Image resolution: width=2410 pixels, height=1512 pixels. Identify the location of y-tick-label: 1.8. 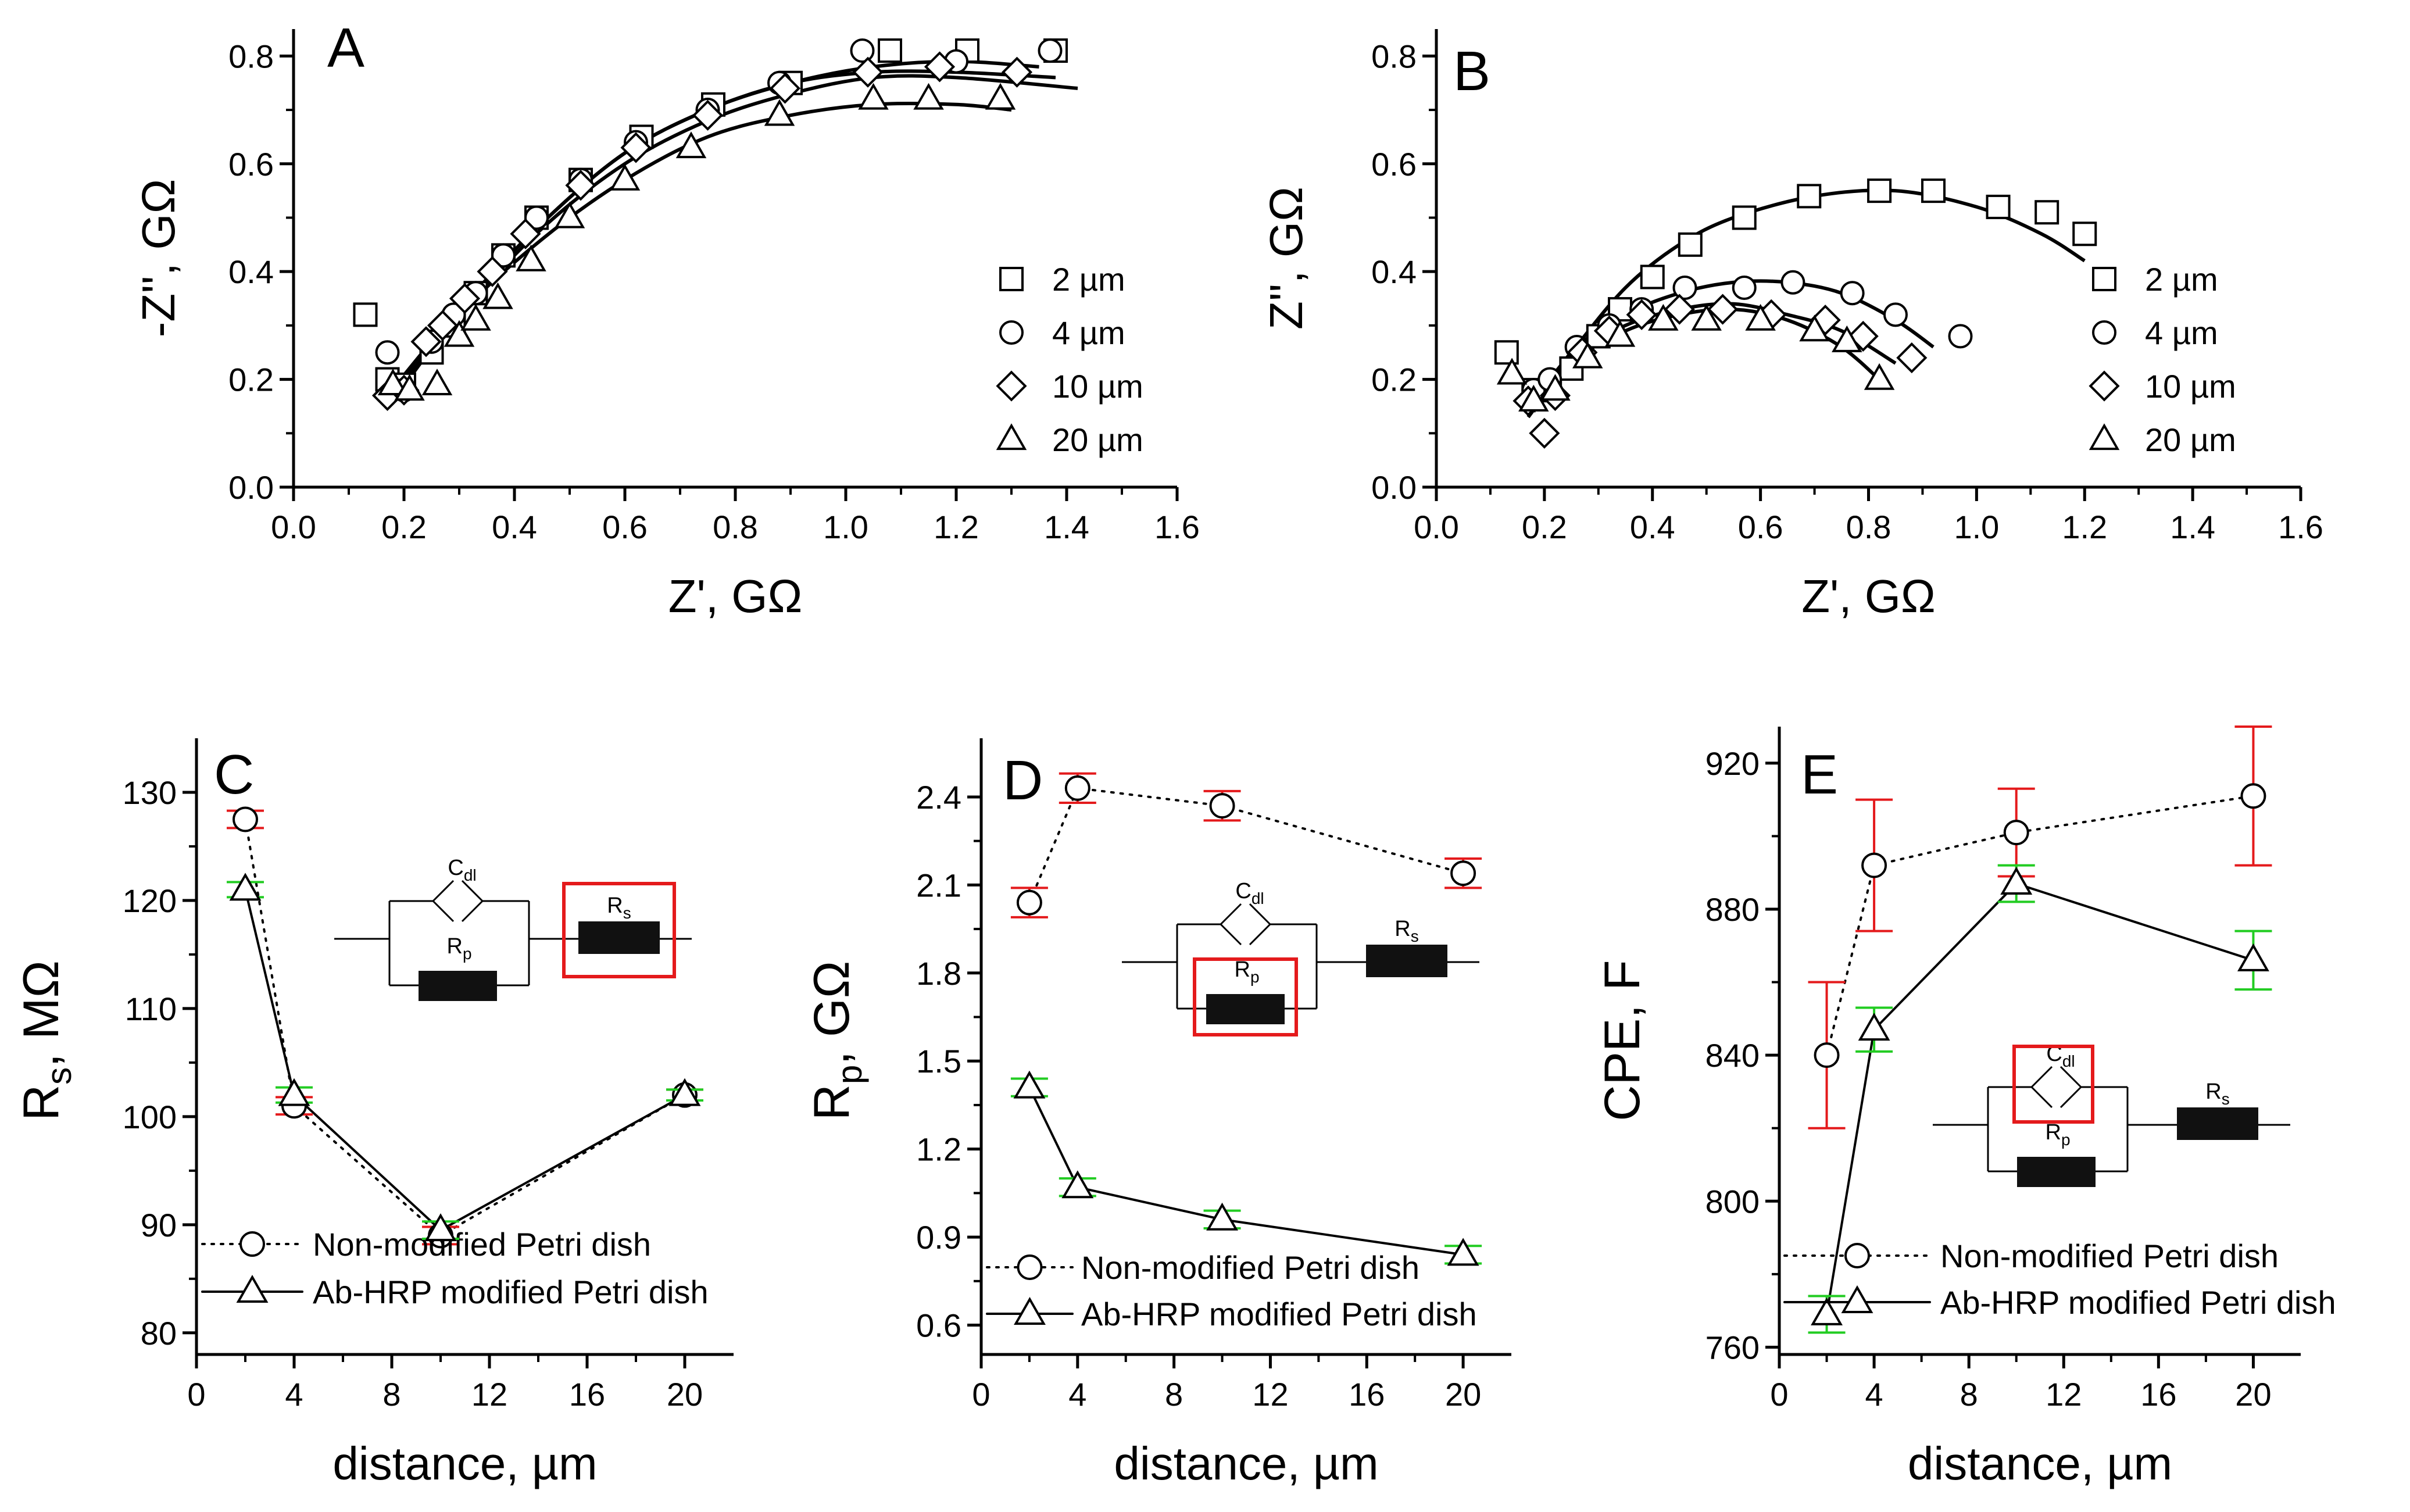
(938, 974).